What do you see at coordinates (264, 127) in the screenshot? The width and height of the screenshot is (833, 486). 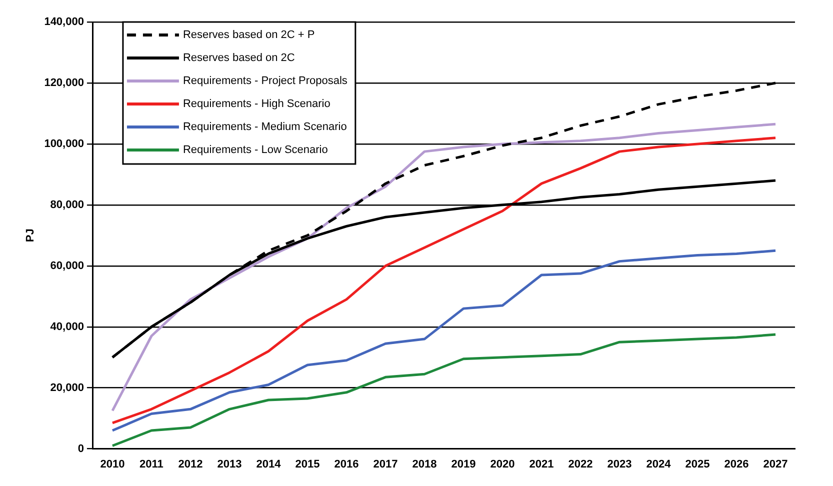 I see `legend-label: Requirements - Medium Scenario` at bounding box center [264, 127].